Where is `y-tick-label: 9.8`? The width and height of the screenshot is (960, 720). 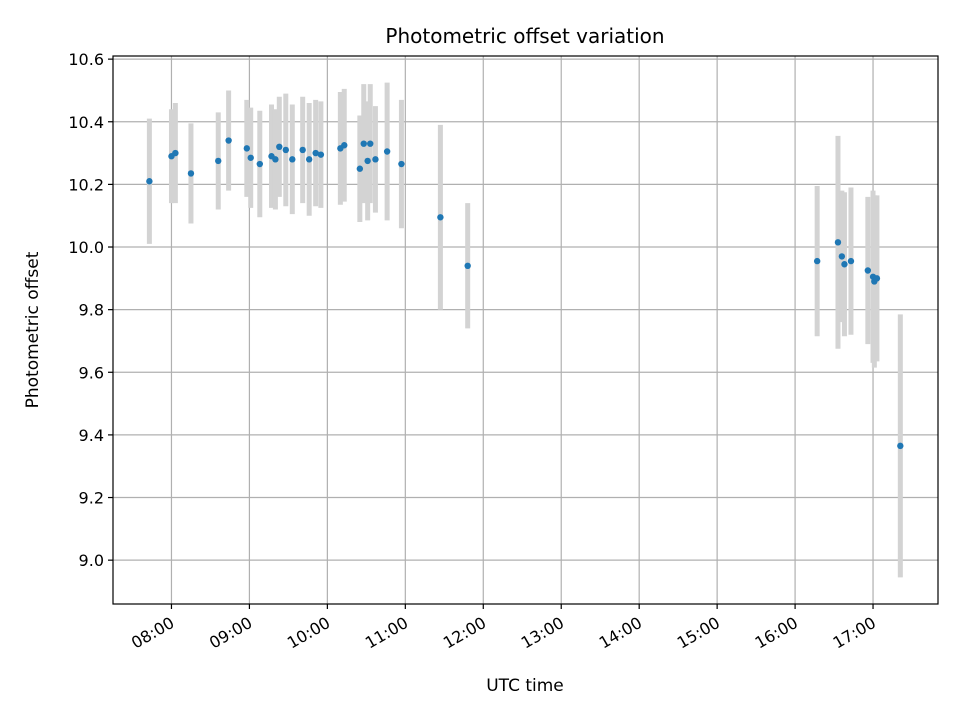
y-tick-label: 9.8 is located at coordinates (91, 310).